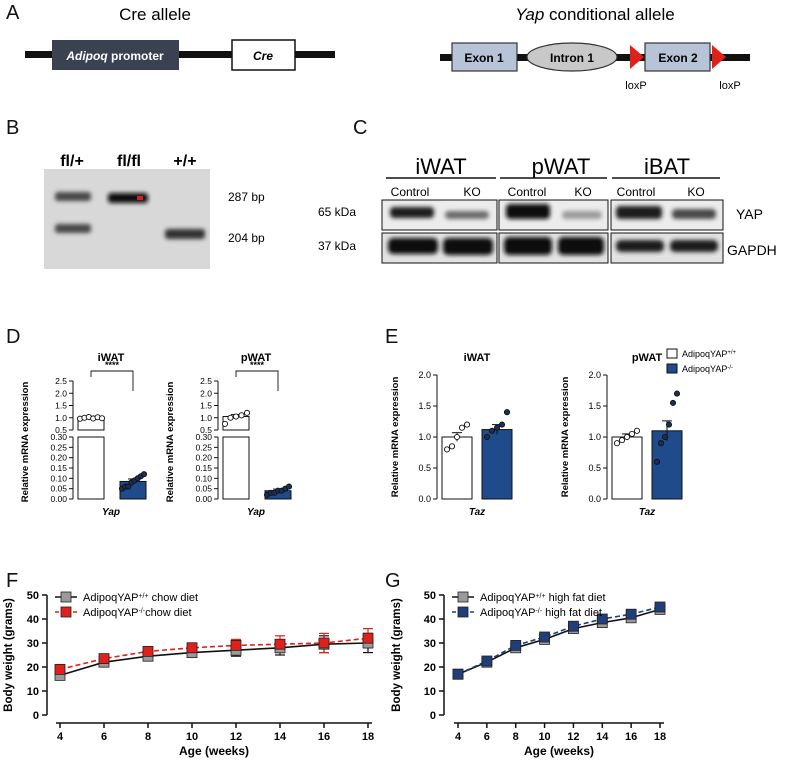  Describe the element at coordinates (694, 246) in the screenshot. I see `gapdh-band-ibat-ko` at that location.